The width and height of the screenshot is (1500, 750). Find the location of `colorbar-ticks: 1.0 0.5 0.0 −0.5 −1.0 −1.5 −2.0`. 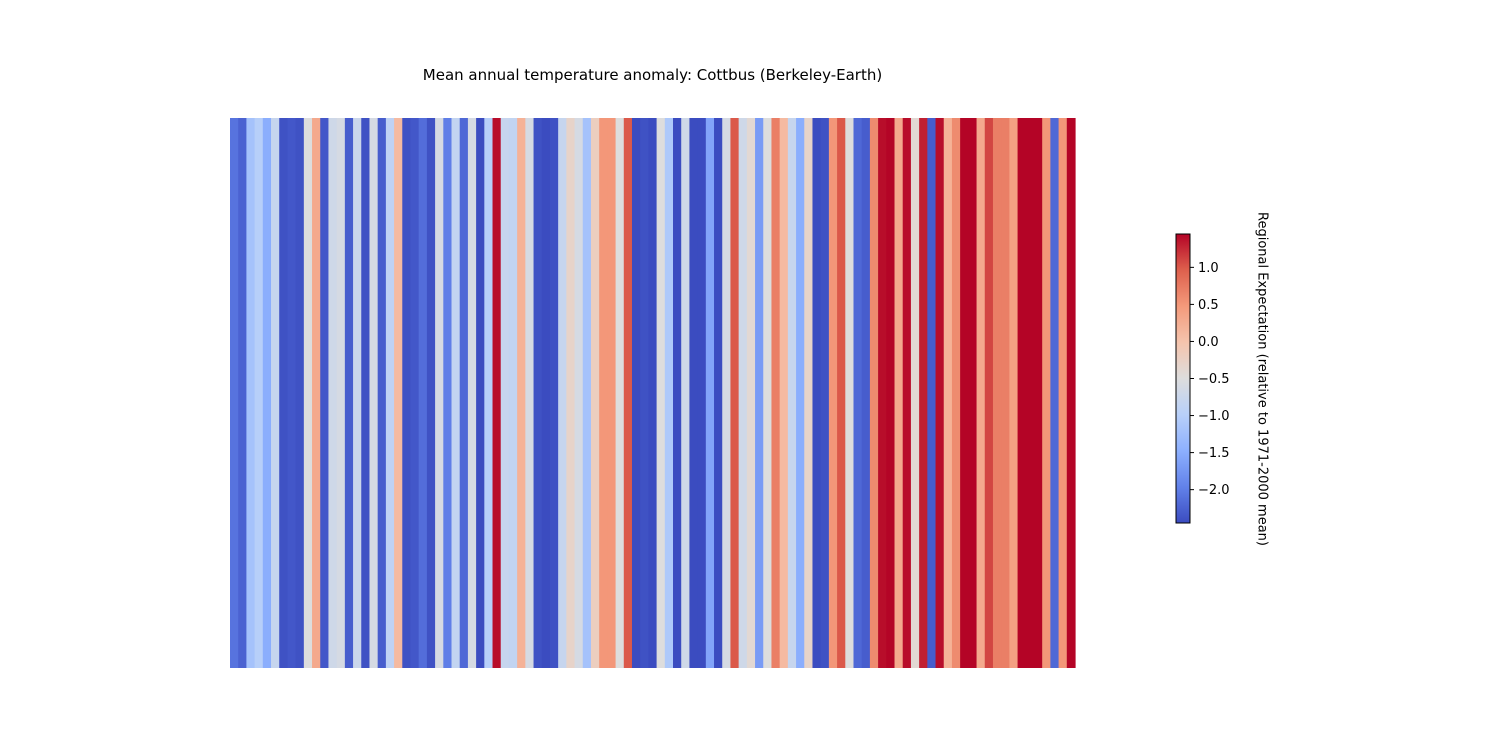

colorbar-ticks: 1.0 0.5 0.0 −0.5 −1.0 −1.5 −2.0 is located at coordinates (1210, 379).